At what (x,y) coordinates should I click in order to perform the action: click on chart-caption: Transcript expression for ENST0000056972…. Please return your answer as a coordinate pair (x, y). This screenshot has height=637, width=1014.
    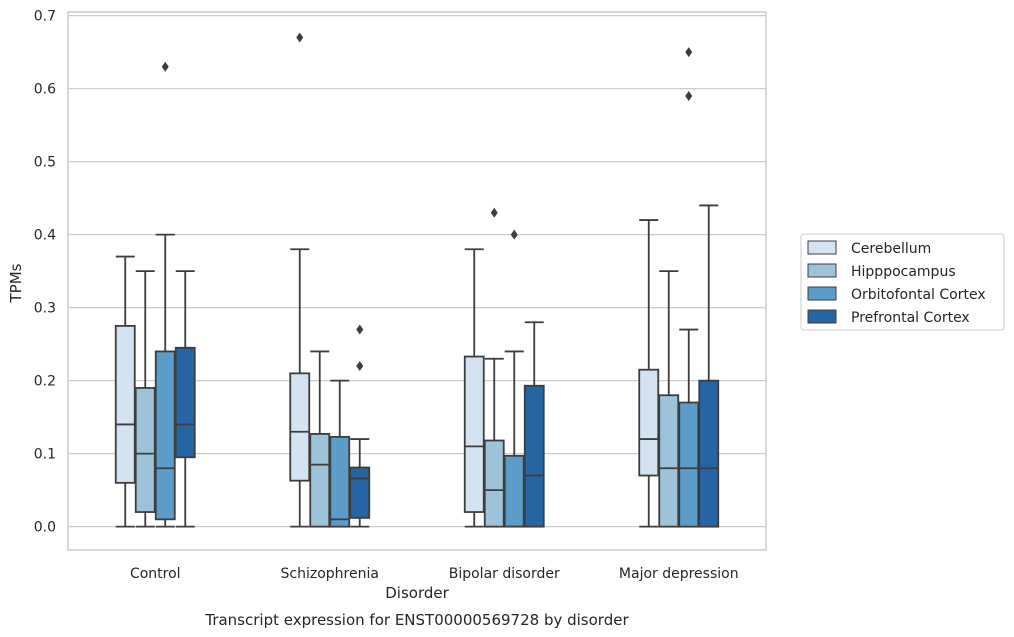
    Looking at the image, I should click on (416, 620).